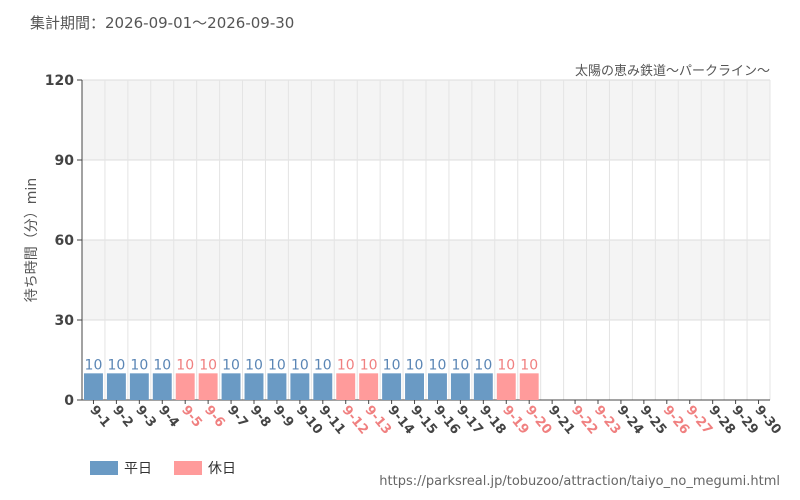  I want to click on x-tick-label: 9-3, so click(145, 417).